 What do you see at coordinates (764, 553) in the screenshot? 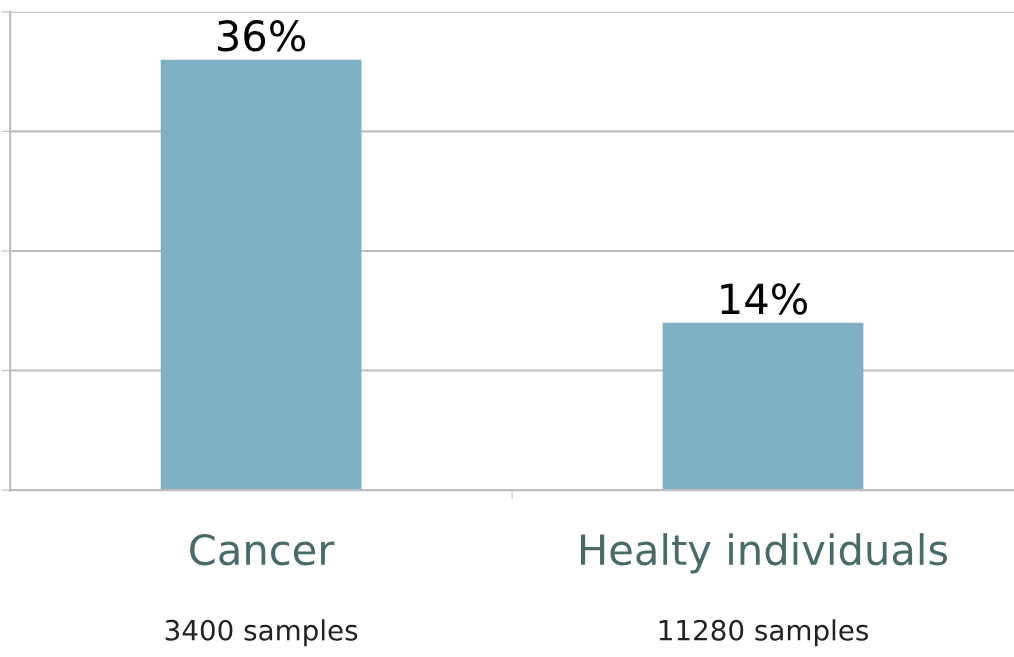
I see `x-tick-label: Healty individuals` at bounding box center [764, 553].